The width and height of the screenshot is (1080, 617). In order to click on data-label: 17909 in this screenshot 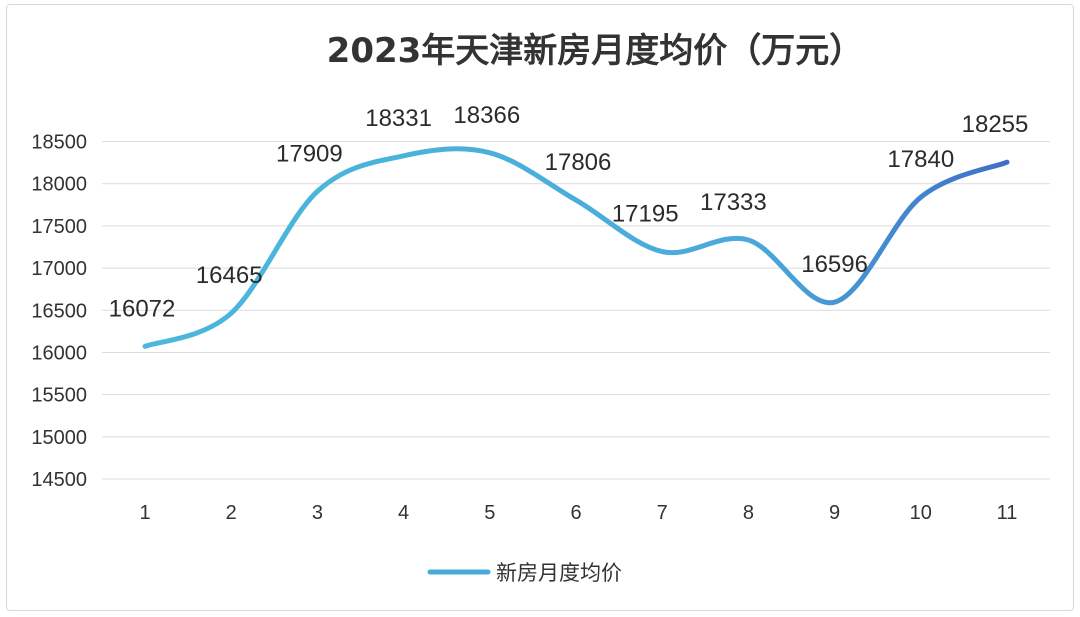, I will do `click(309, 153)`.